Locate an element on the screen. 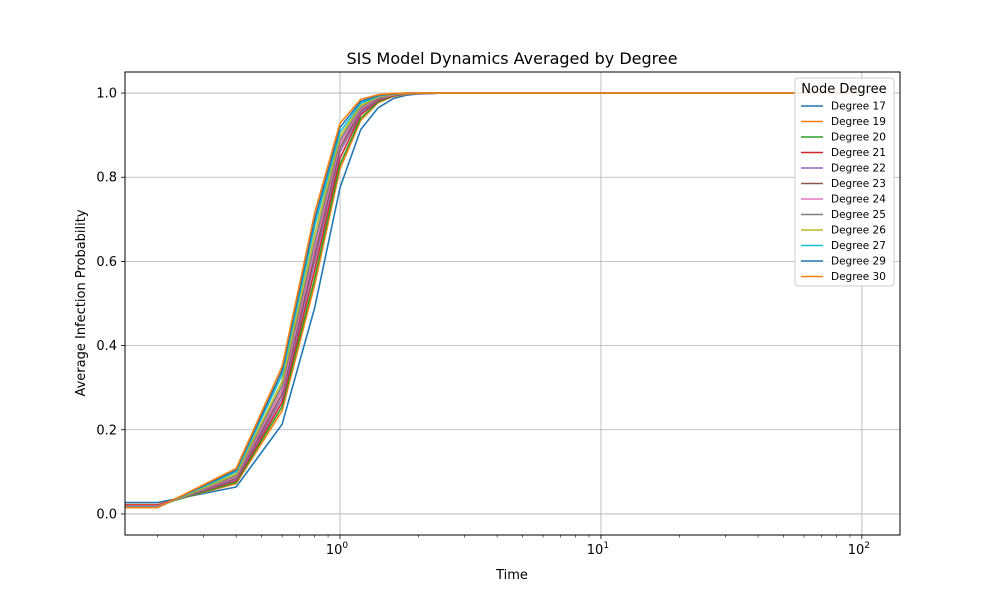 The image size is (1000, 600). y-axis: 0.0 0.2 0.4 0.6 0.8 1.0 is located at coordinates (110, 304).